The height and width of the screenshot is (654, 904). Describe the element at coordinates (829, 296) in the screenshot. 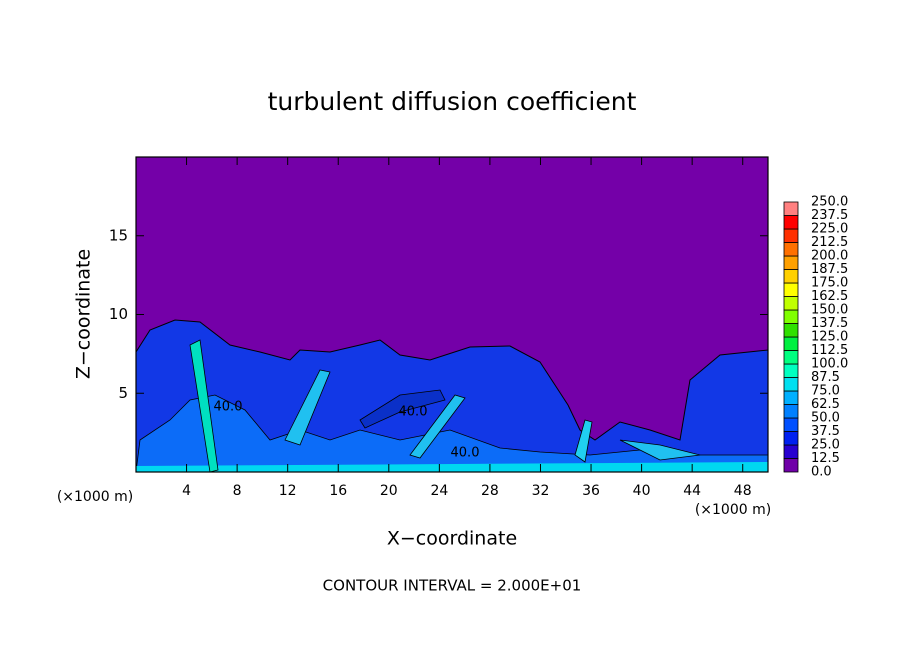

I see `colorbar-label: 162.5` at that location.